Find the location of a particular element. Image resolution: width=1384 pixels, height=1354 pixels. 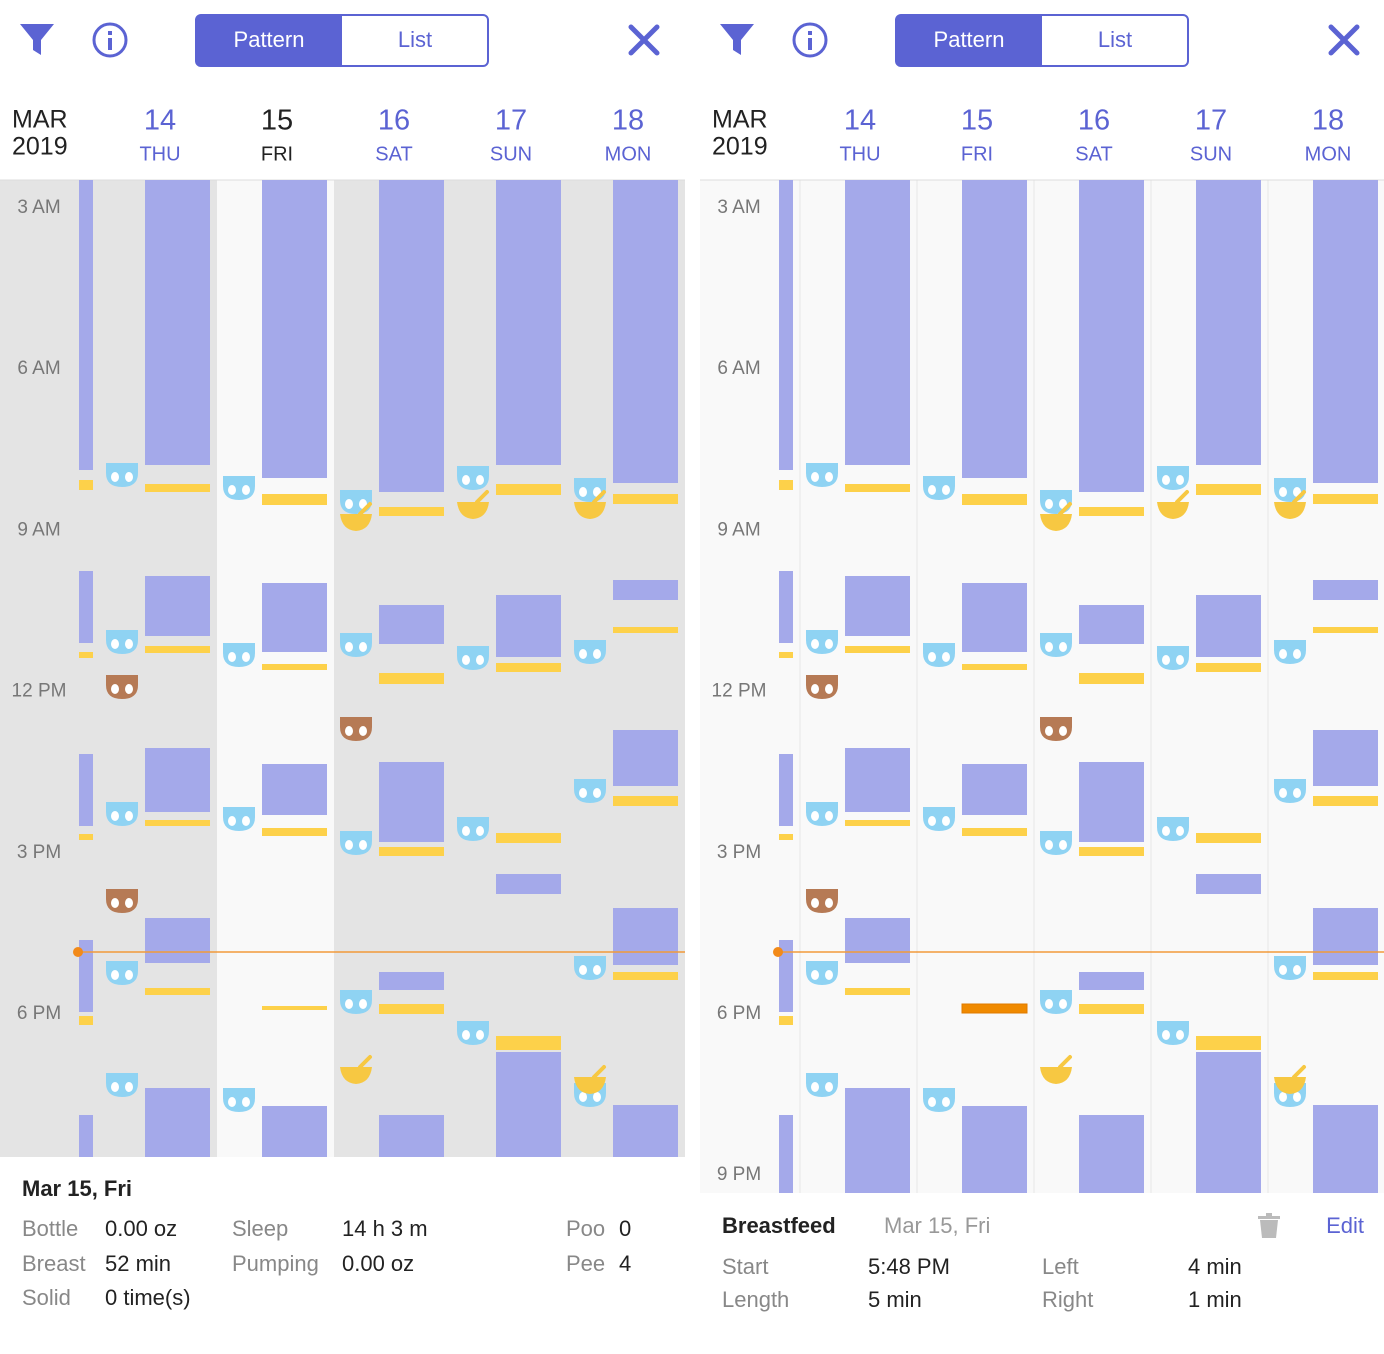

stat-value: 0.00 oz is located at coordinates (141, 1228).